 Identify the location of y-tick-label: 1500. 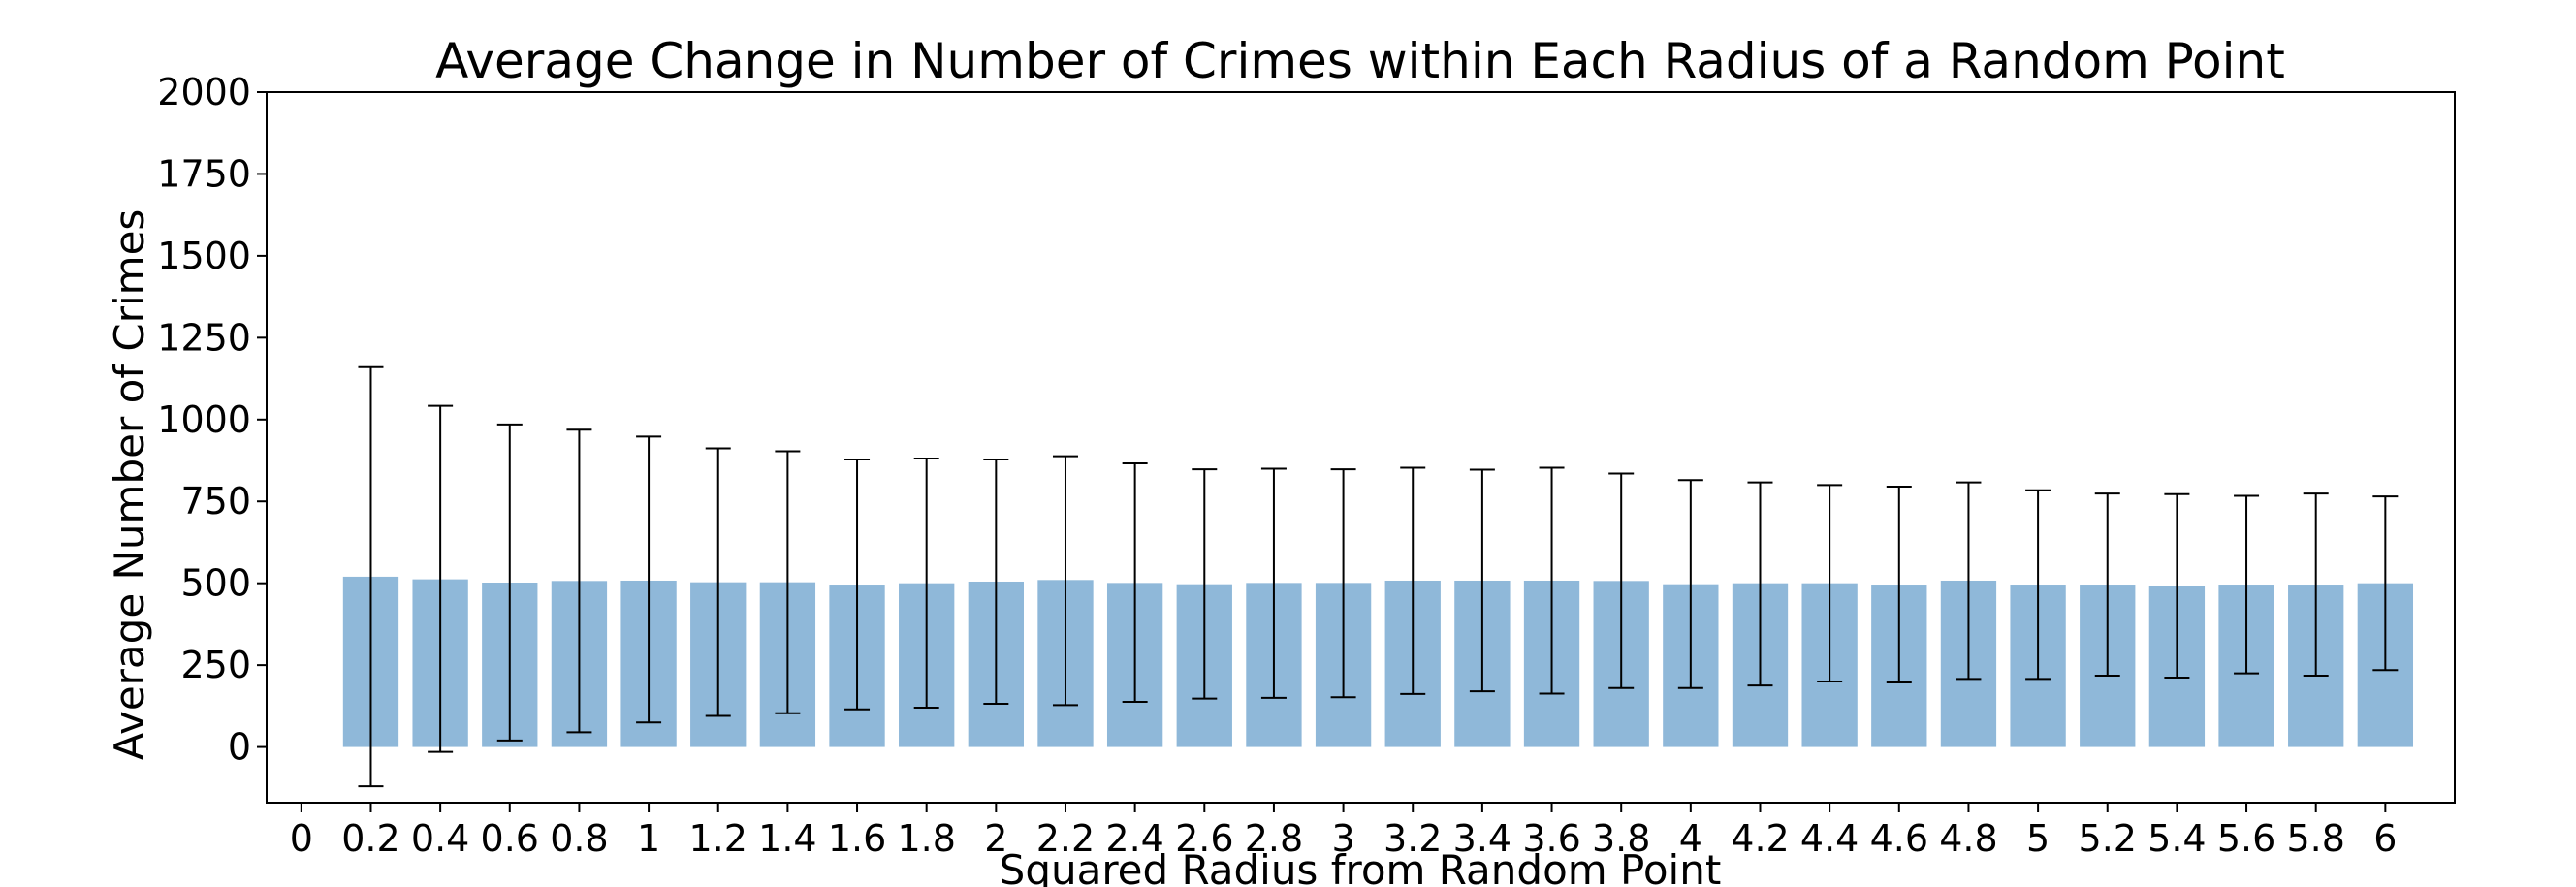
(204, 256).